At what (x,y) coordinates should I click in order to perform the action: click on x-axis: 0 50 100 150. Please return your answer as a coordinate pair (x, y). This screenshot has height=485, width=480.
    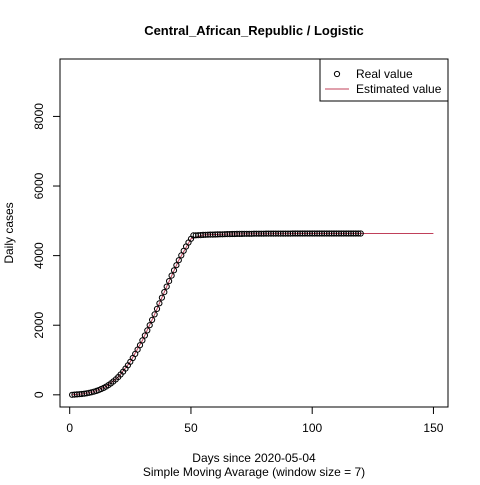
    Looking at the image, I should click on (254, 421).